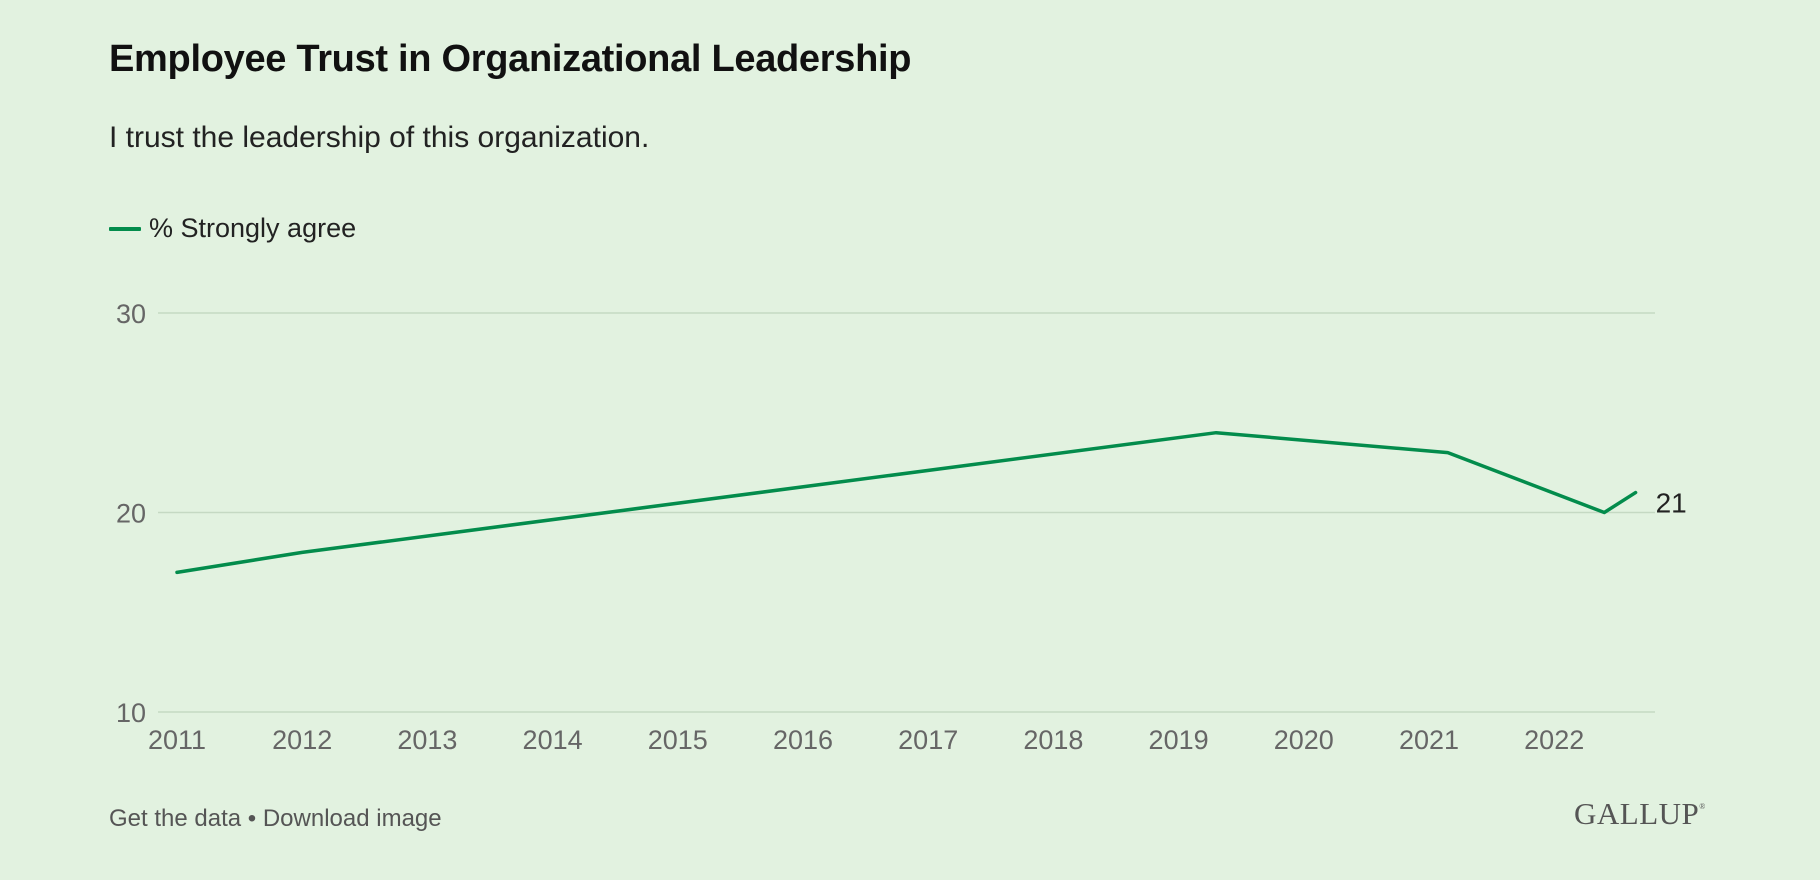 The height and width of the screenshot is (880, 1820). Describe the element at coordinates (1053, 740) in the screenshot. I see `x-tick-label: 2018` at that location.